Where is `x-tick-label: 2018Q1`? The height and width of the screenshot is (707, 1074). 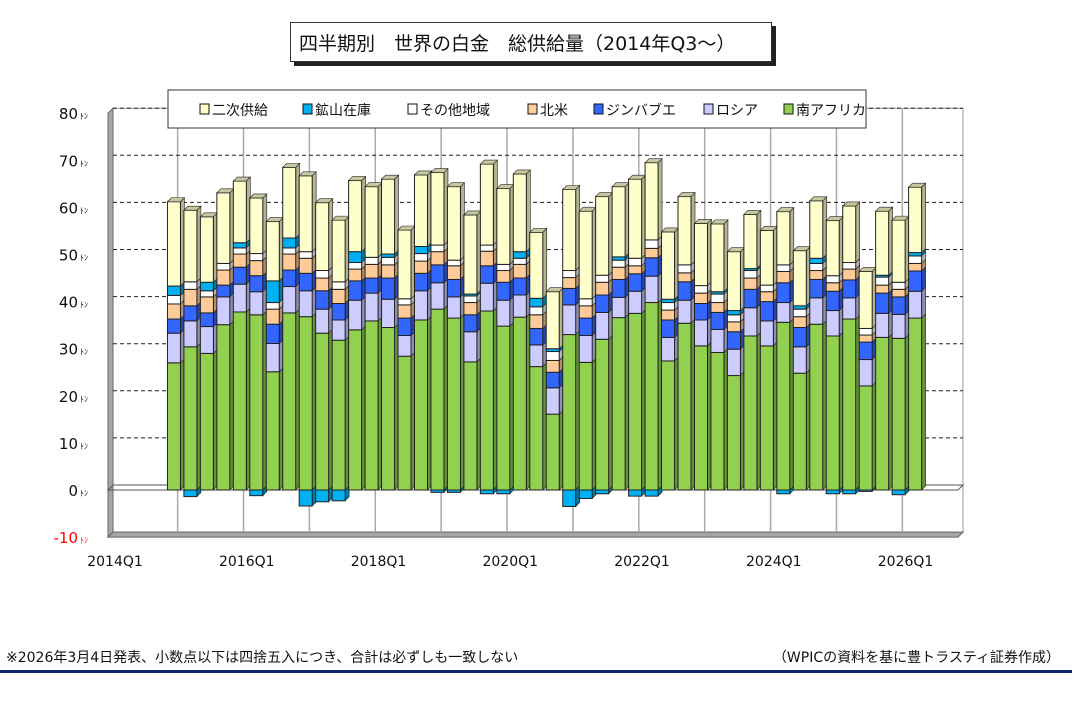 x-tick-label: 2018Q1 is located at coordinates (379, 562).